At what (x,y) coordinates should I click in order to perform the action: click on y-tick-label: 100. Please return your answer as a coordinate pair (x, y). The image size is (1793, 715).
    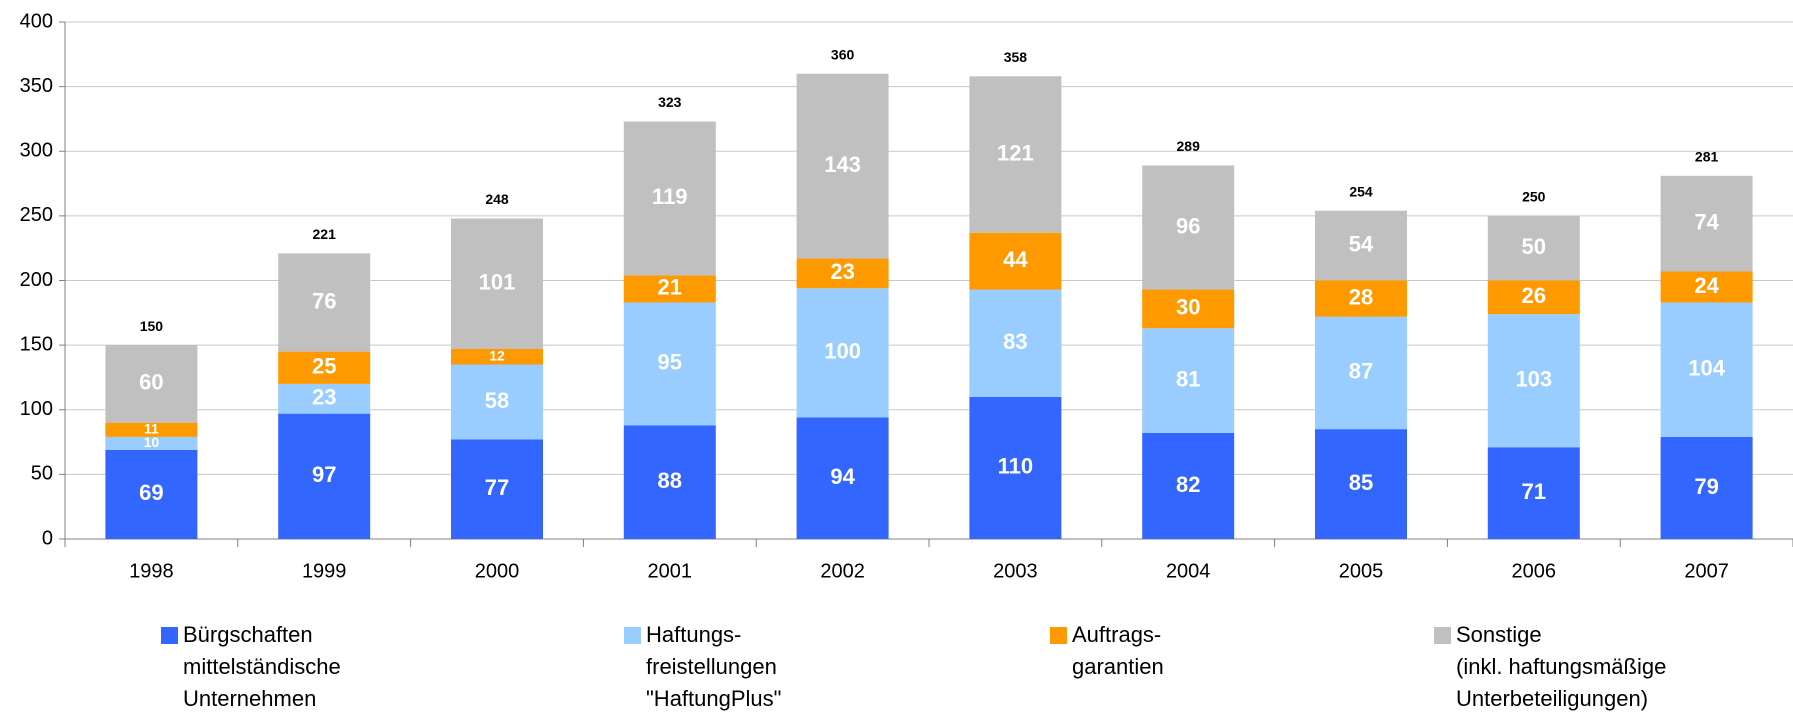
    Looking at the image, I should click on (36, 409).